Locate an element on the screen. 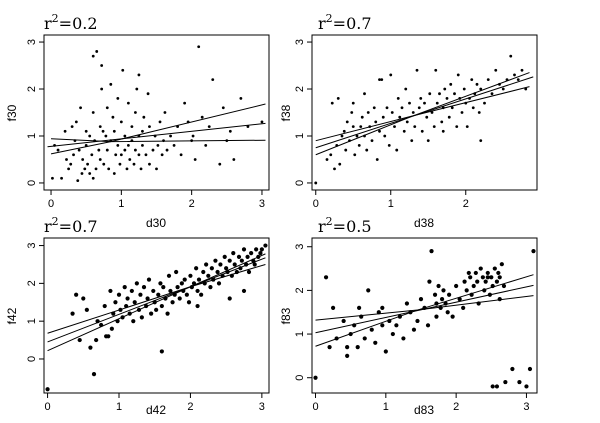 The height and width of the screenshot is (423, 600). y-tick-label: 1 is located at coordinates (32, 136).